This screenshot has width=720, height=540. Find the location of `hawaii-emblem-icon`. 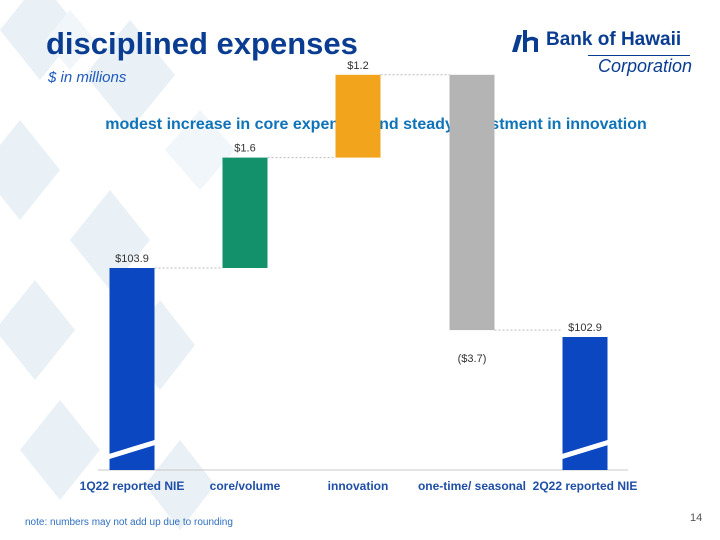

hawaii-emblem-icon is located at coordinates (525, 41).